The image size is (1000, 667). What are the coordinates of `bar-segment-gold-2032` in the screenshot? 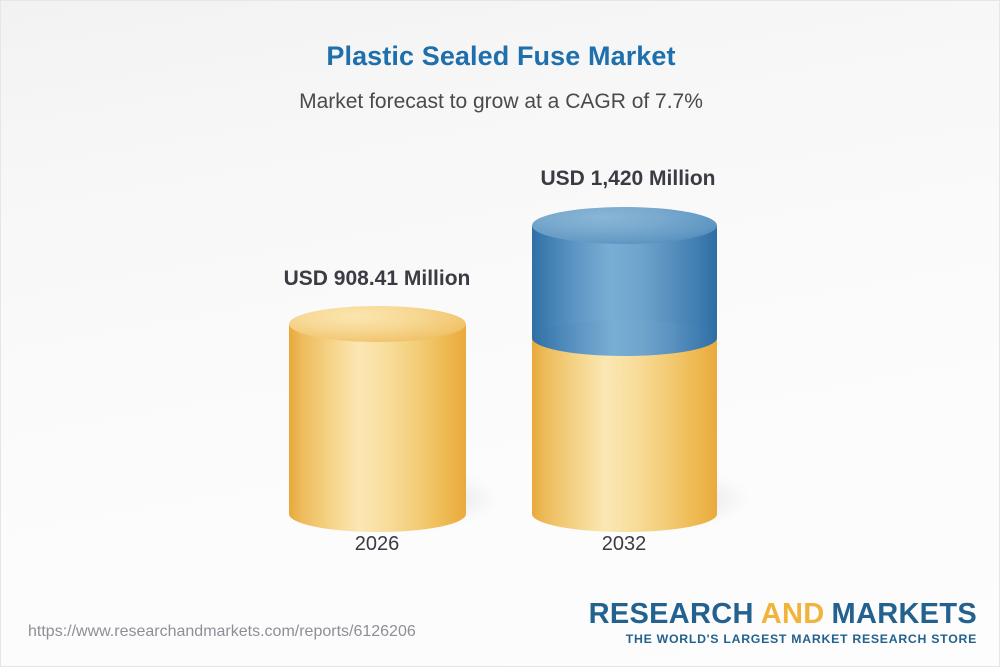 It's located at (624, 425).